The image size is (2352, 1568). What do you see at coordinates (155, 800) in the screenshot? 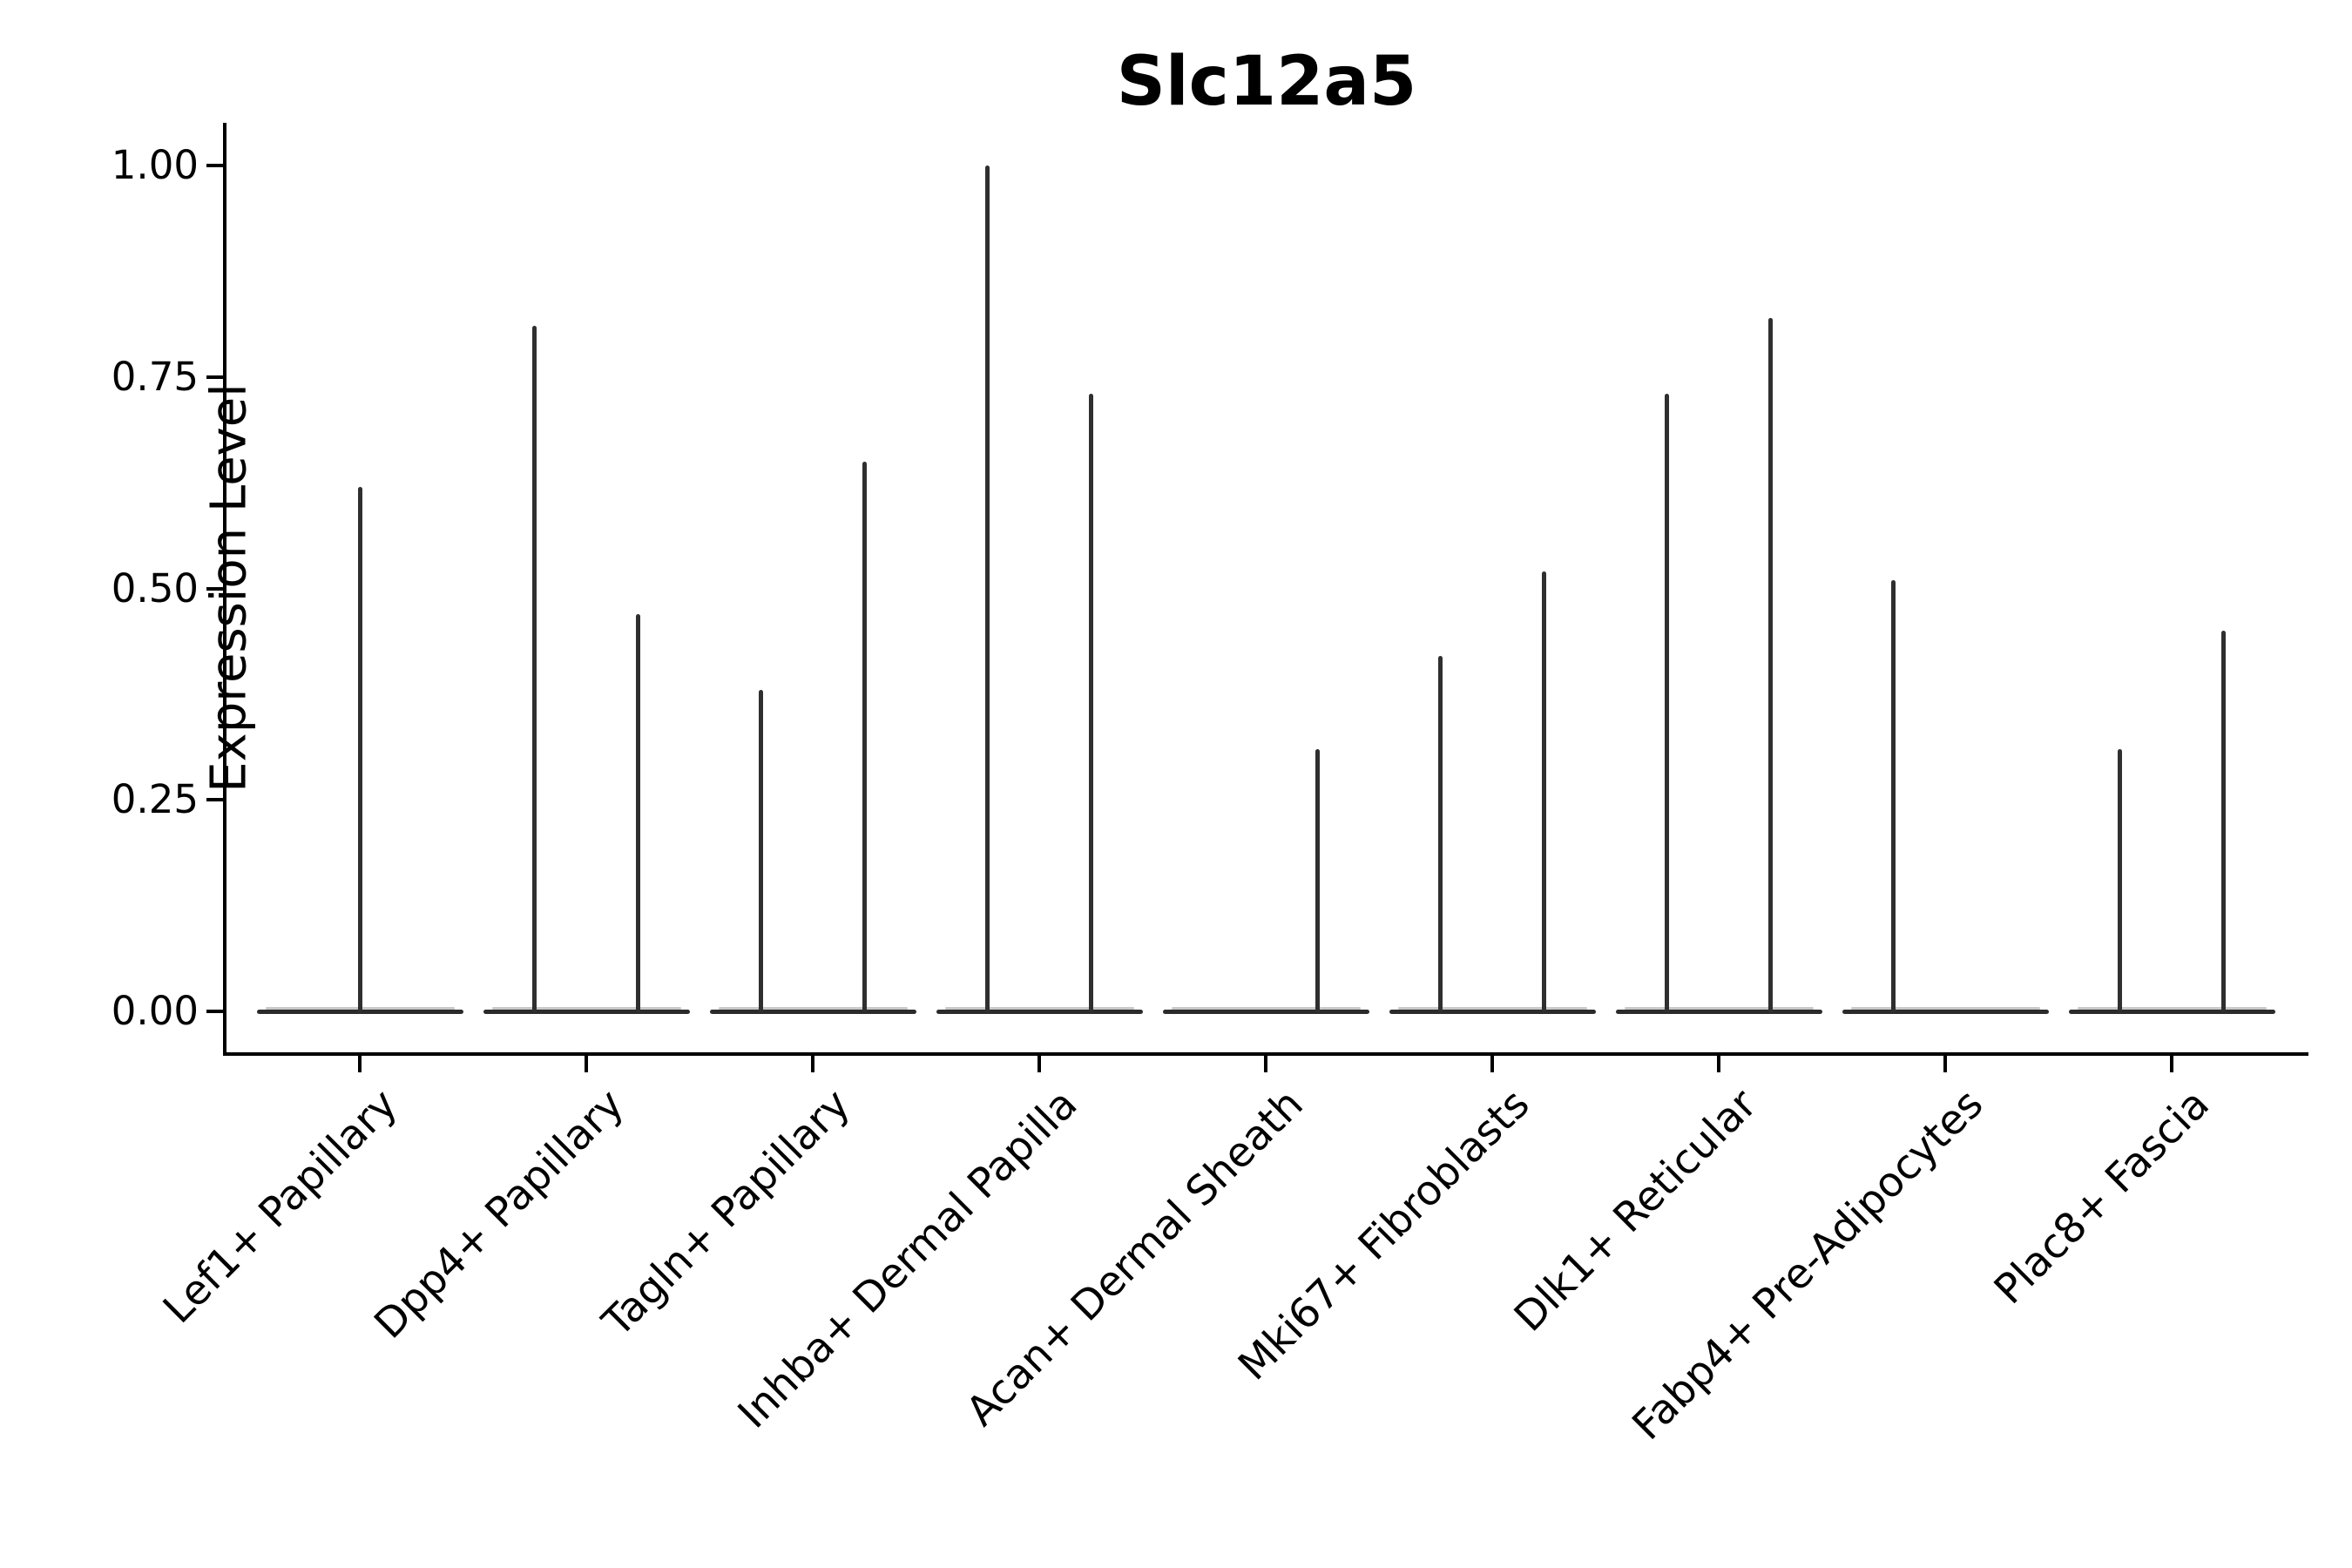
I see `y-tick-label: 0.25` at bounding box center [155, 800].